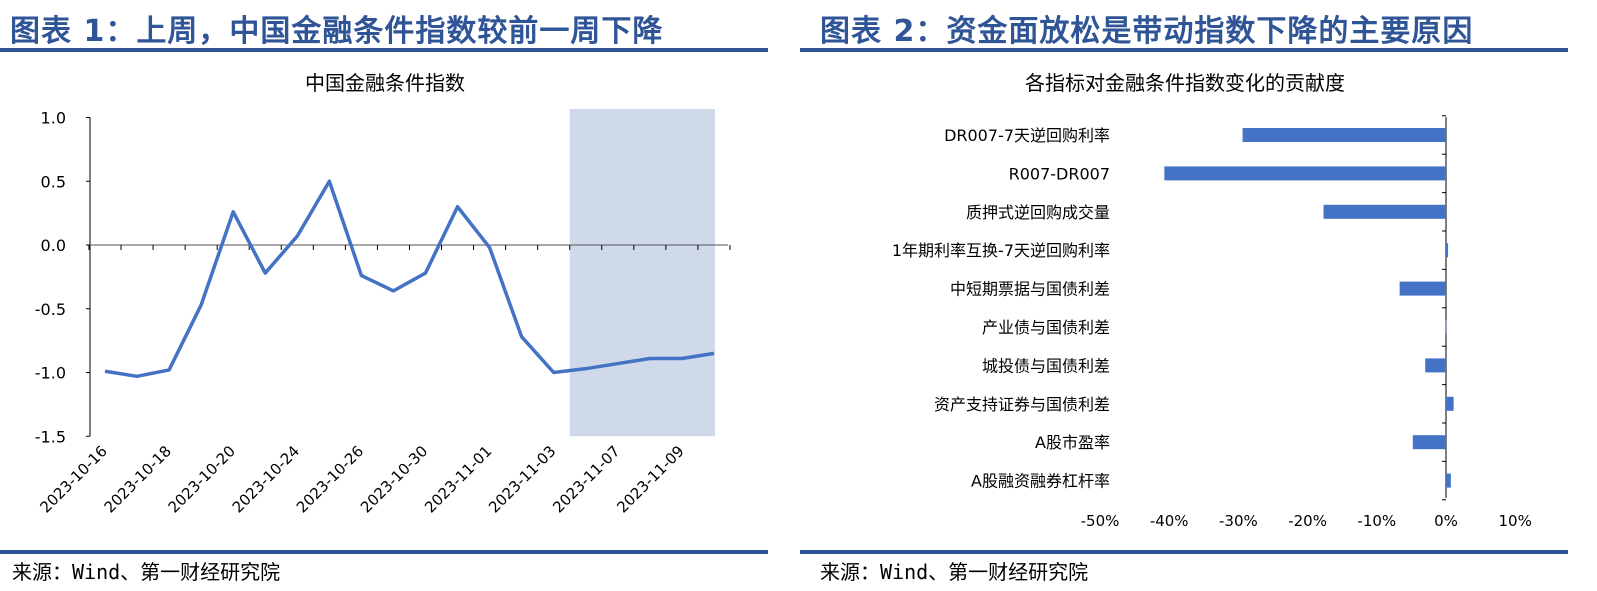 This screenshot has height=591, width=1597. What do you see at coordinates (73, 479) in the screenshot?
I see `x-tick-label: 2023-10-16` at bounding box center [73, 479].